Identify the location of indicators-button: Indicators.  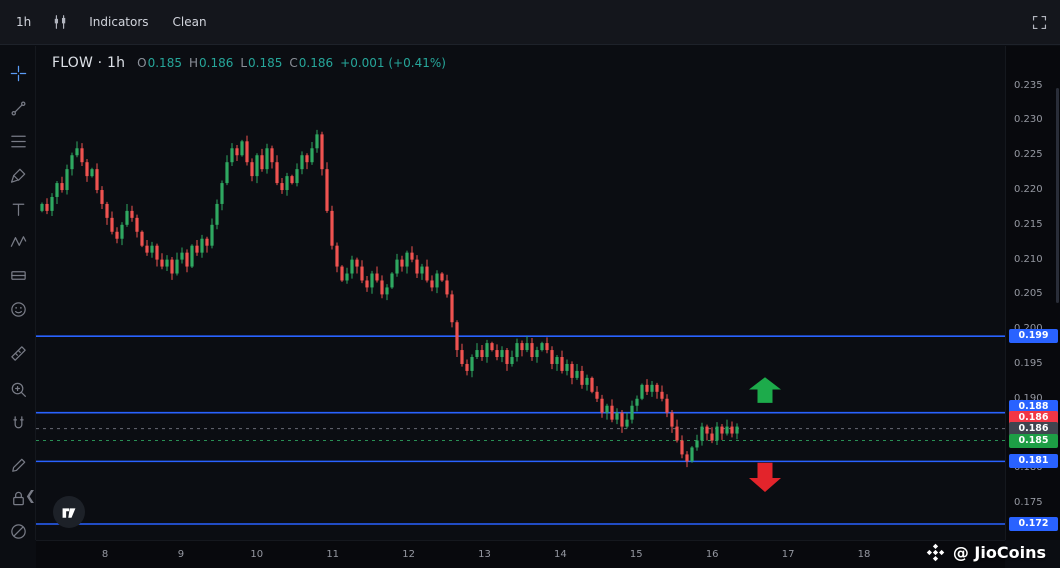
(118, 22).